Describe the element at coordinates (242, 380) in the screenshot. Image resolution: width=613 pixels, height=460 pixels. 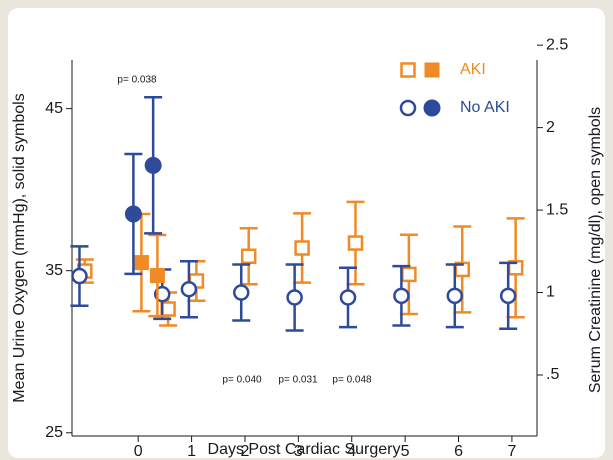
I see `p-value-note: p= 0.040` at that location.